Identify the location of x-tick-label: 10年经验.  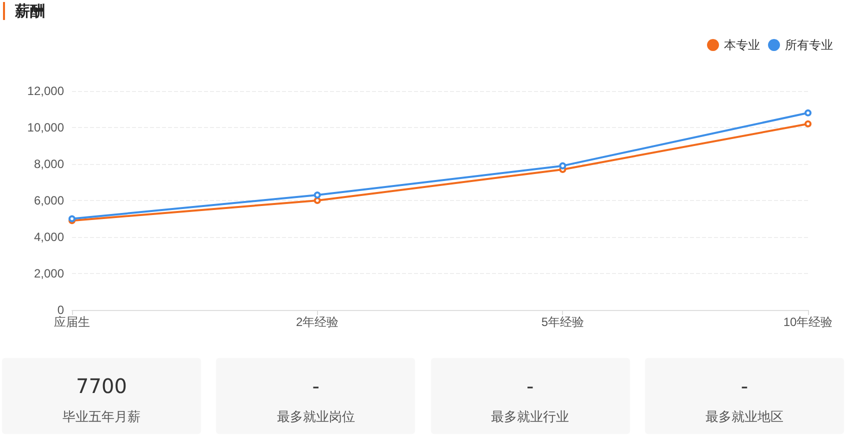
(808, 322).